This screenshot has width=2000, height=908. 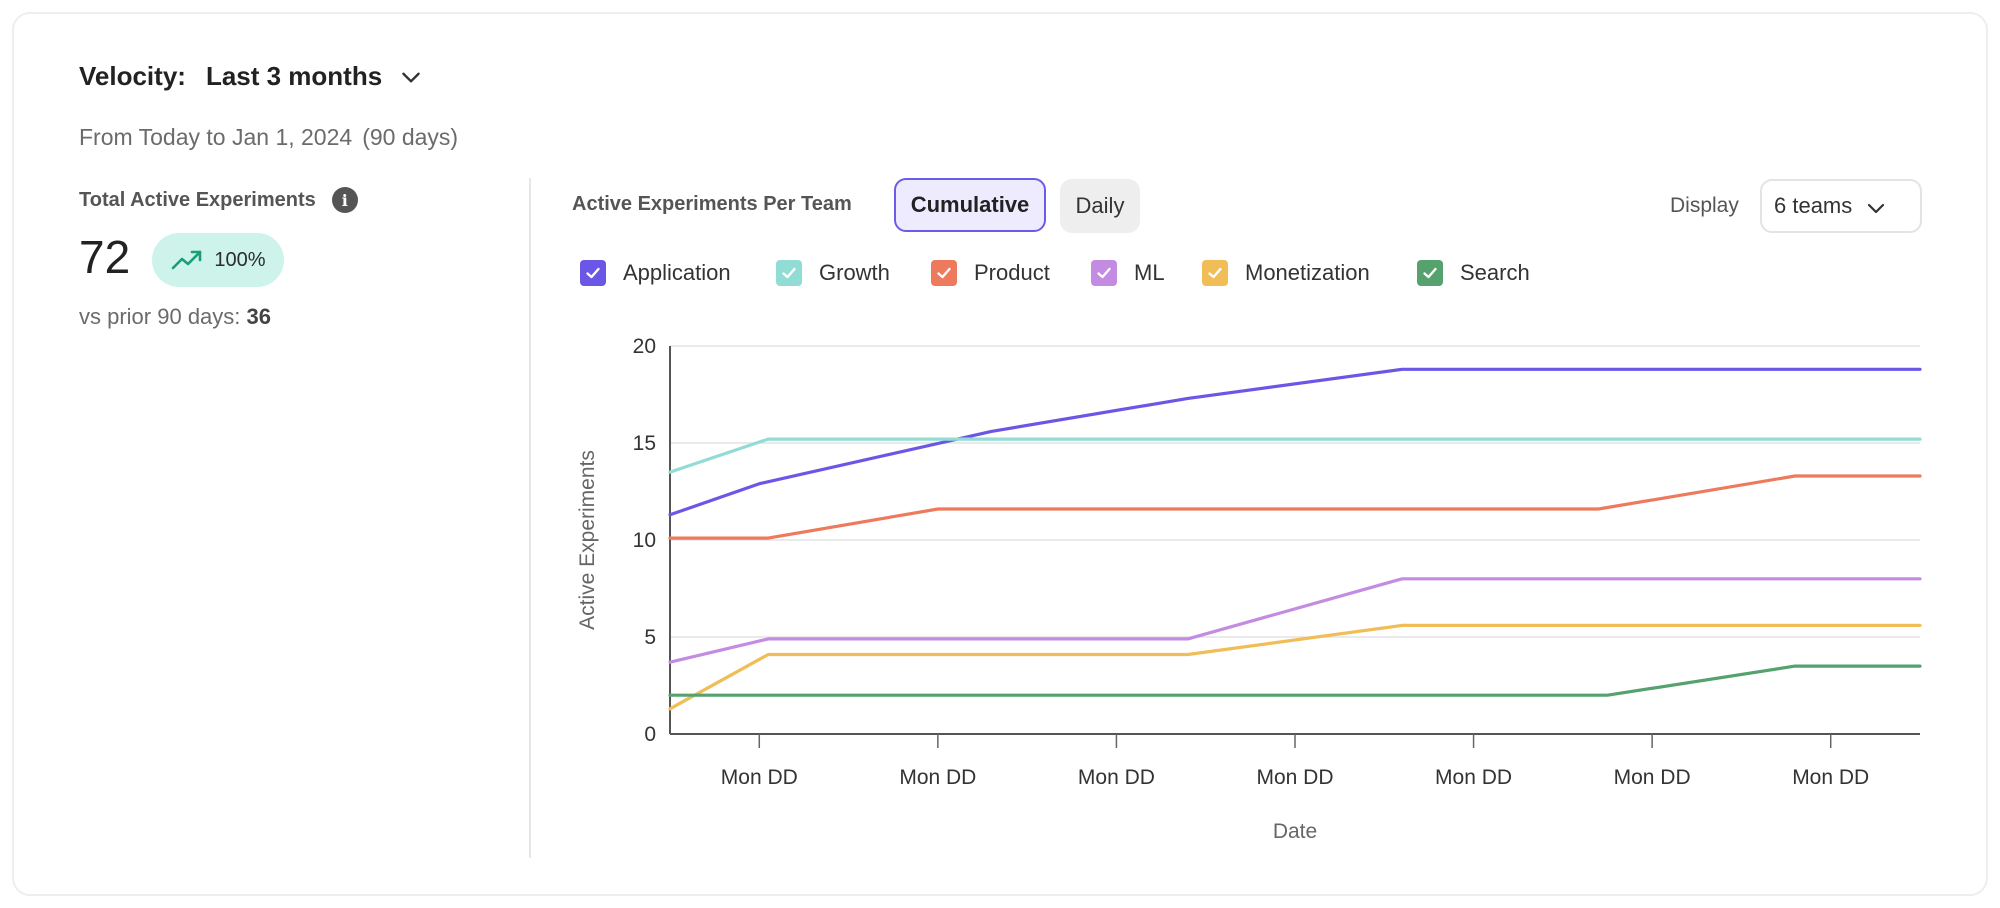 What do you see at coordinates (644, 346) in the screenshot?
I see `y-tick-label: 20` at bounding box center [644, 346].